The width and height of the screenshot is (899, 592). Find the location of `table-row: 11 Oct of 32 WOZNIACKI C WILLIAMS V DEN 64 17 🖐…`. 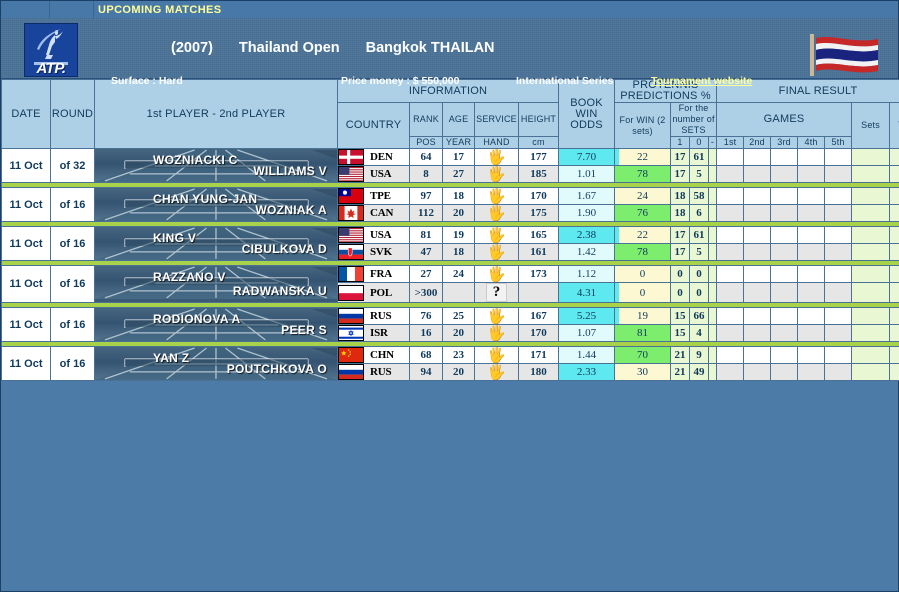

table-row: 11 Oct of 32 WOZNIACKI C WILLIAMS V DEN 64 17 🖐… is located at coordinates (450, 165).